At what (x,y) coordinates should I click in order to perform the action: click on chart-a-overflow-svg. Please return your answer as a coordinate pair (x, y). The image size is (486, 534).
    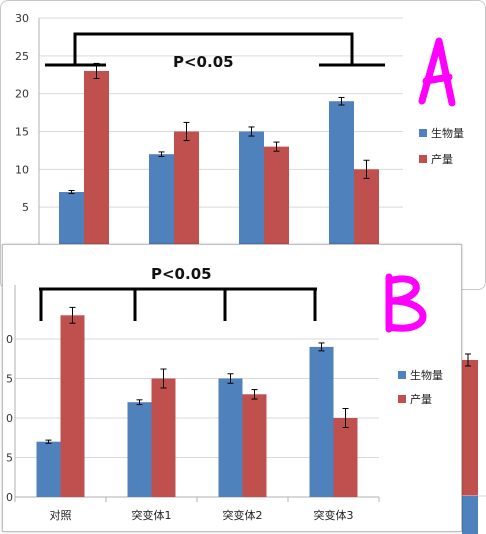
    Looking at the image, I should click on (474, 443).